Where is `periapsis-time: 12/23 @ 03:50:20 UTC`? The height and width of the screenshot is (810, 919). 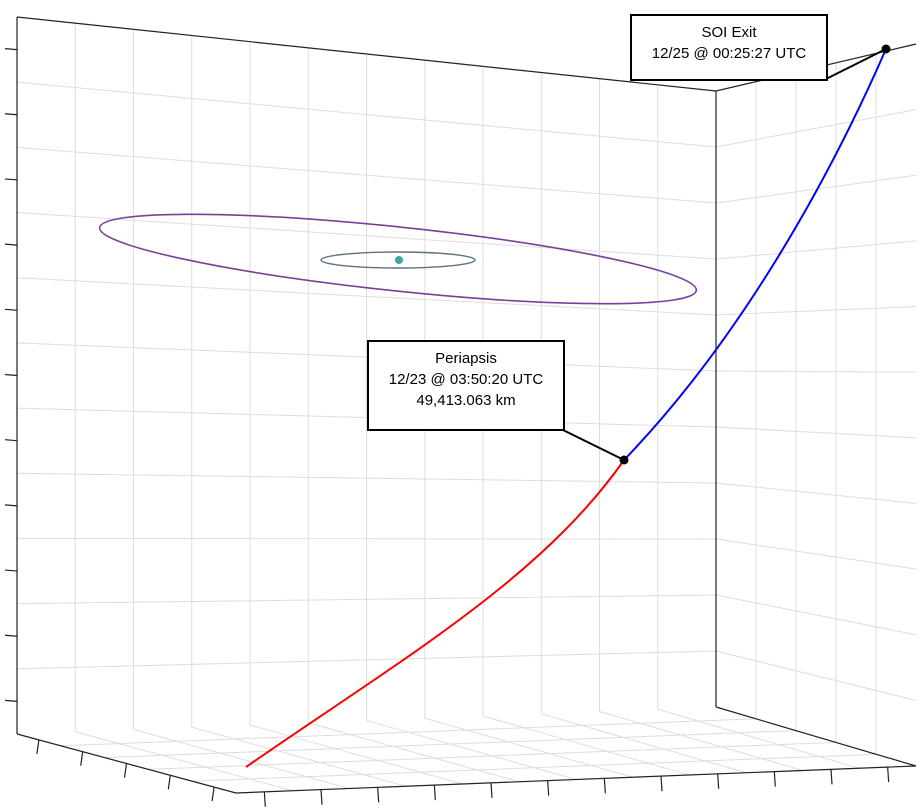 periapsis-time: 12/23 @ 03:50:20 UTC is located at coordinates (466, 379).